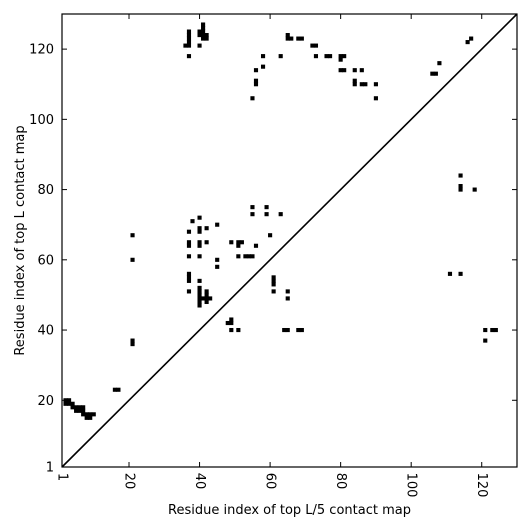 This screenshot has width=531, height=531. What do you see at coordinates (41, 120) in the screenshot?
I see `y-tick-label: 100` at bounding box center [41, 120].